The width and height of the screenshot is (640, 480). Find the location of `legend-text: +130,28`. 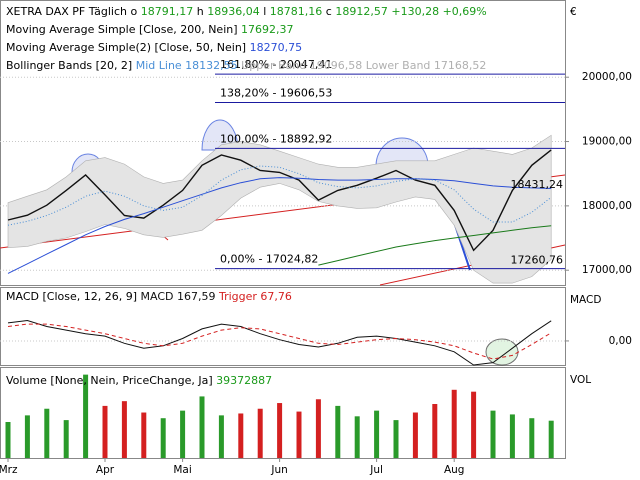

legend-text: +130,28 is located at coordinates (415, 11).